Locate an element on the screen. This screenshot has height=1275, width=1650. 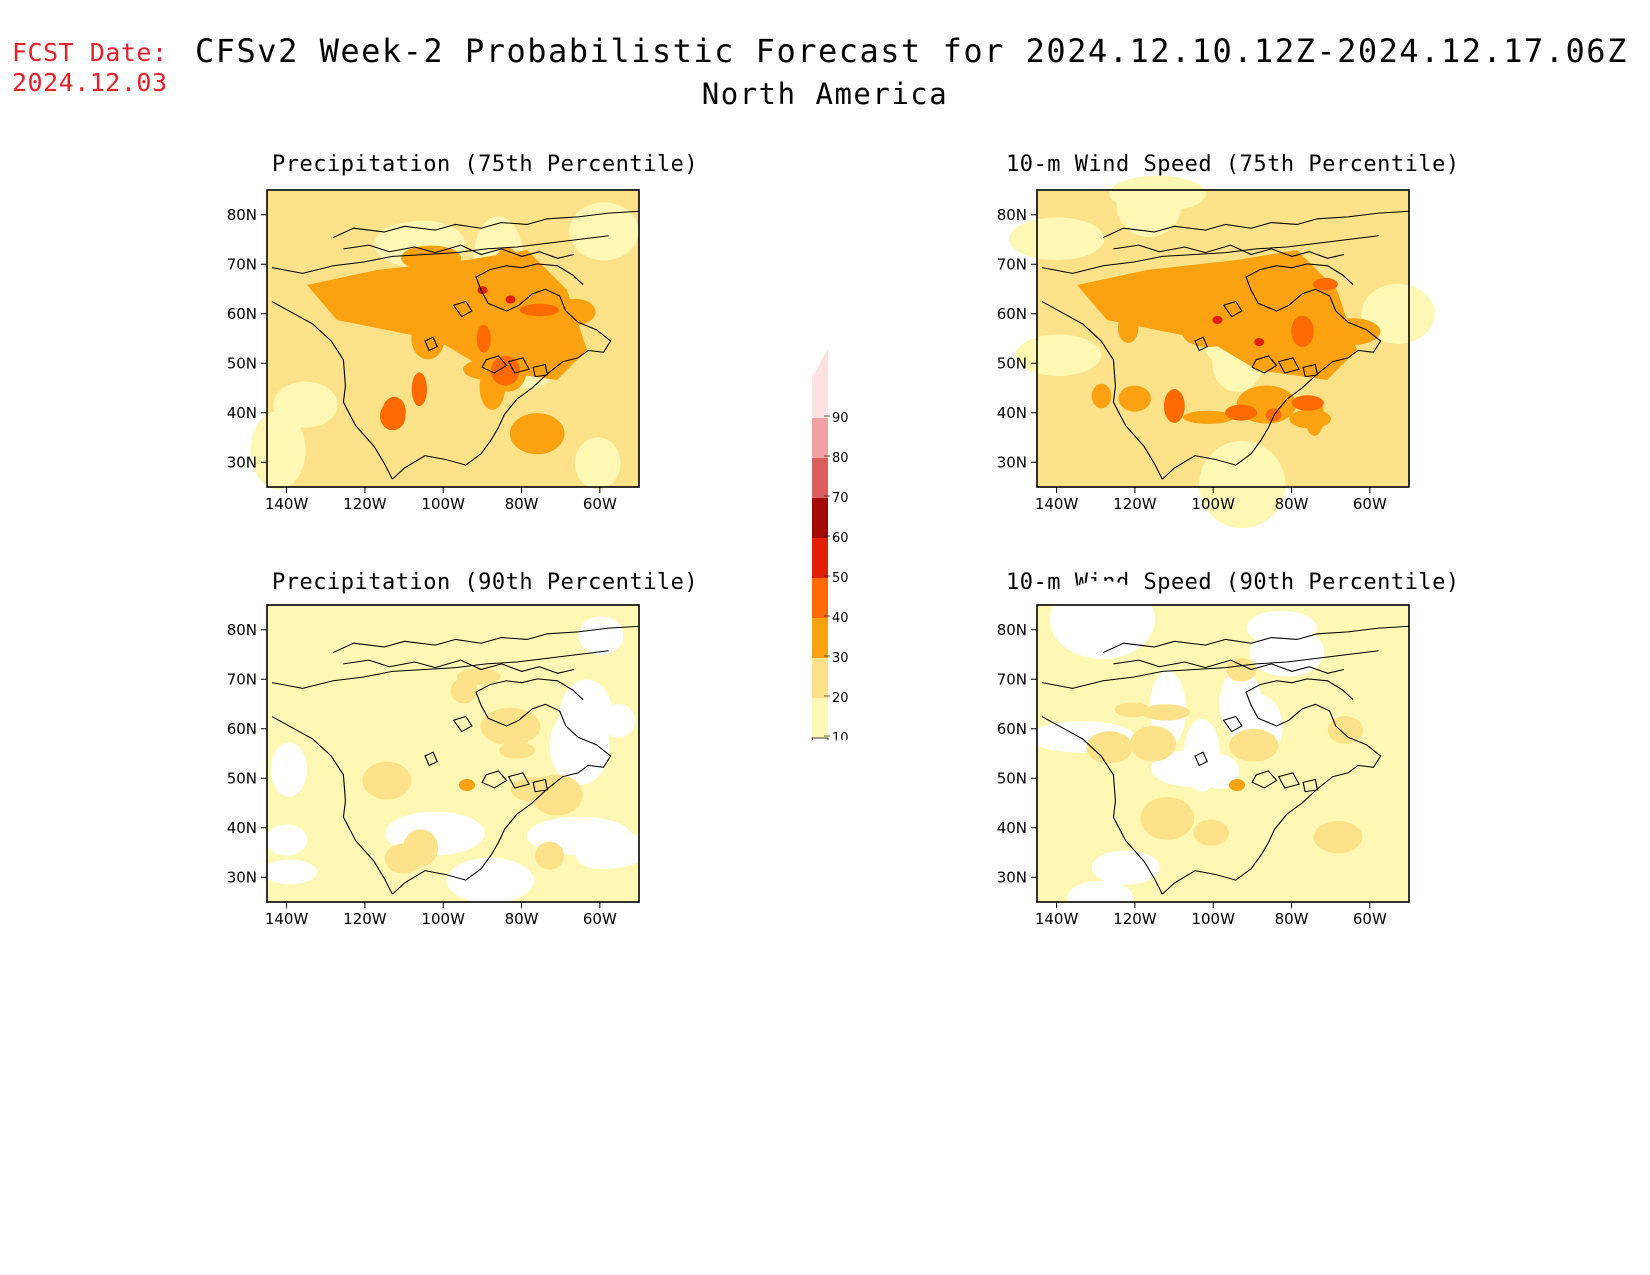
colorbar-top-cap is located at coordinates (820, 363).